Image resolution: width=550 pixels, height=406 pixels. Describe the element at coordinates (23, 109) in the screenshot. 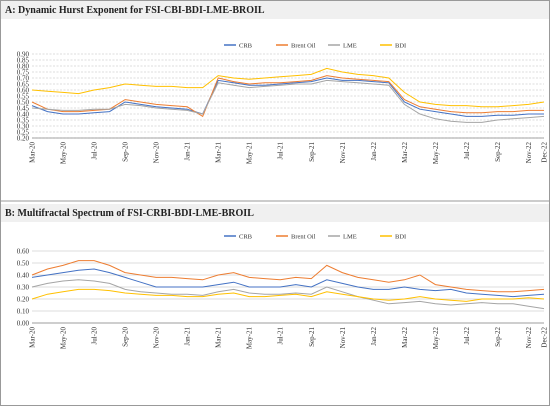

I see `y-tick-label: 0.45` at that location.